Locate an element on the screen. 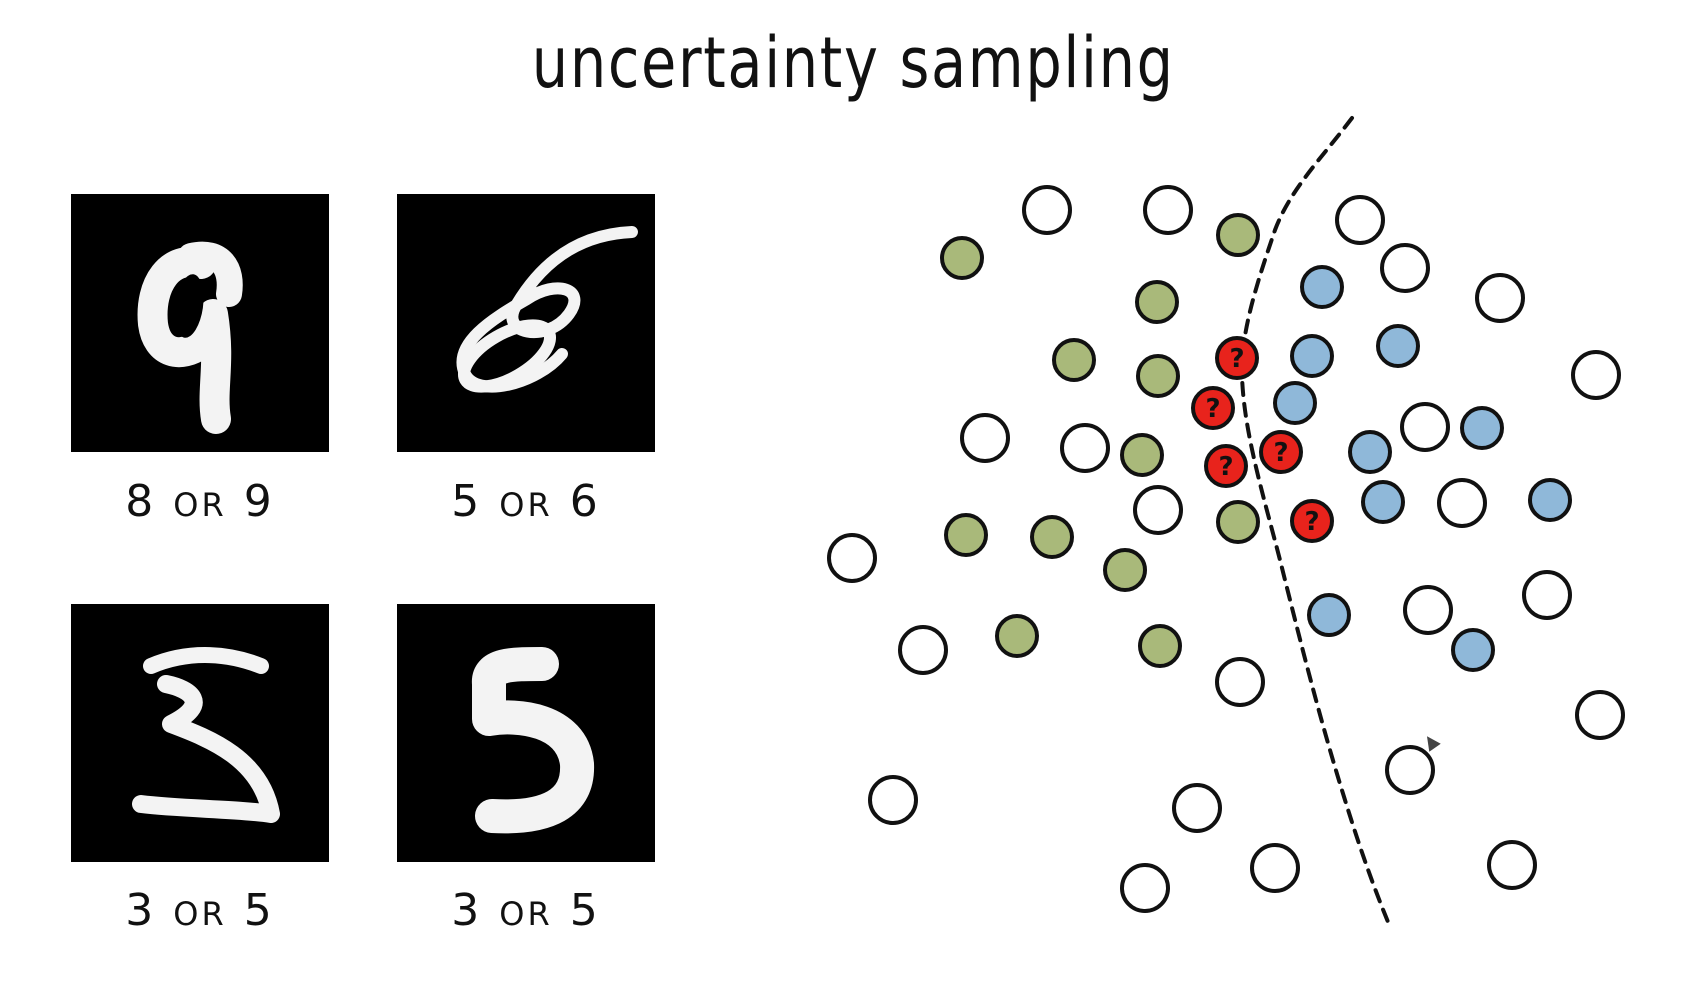 This screenshot has height=991, width=1686. digit-5-glyph is located at coordinates (533, 740).